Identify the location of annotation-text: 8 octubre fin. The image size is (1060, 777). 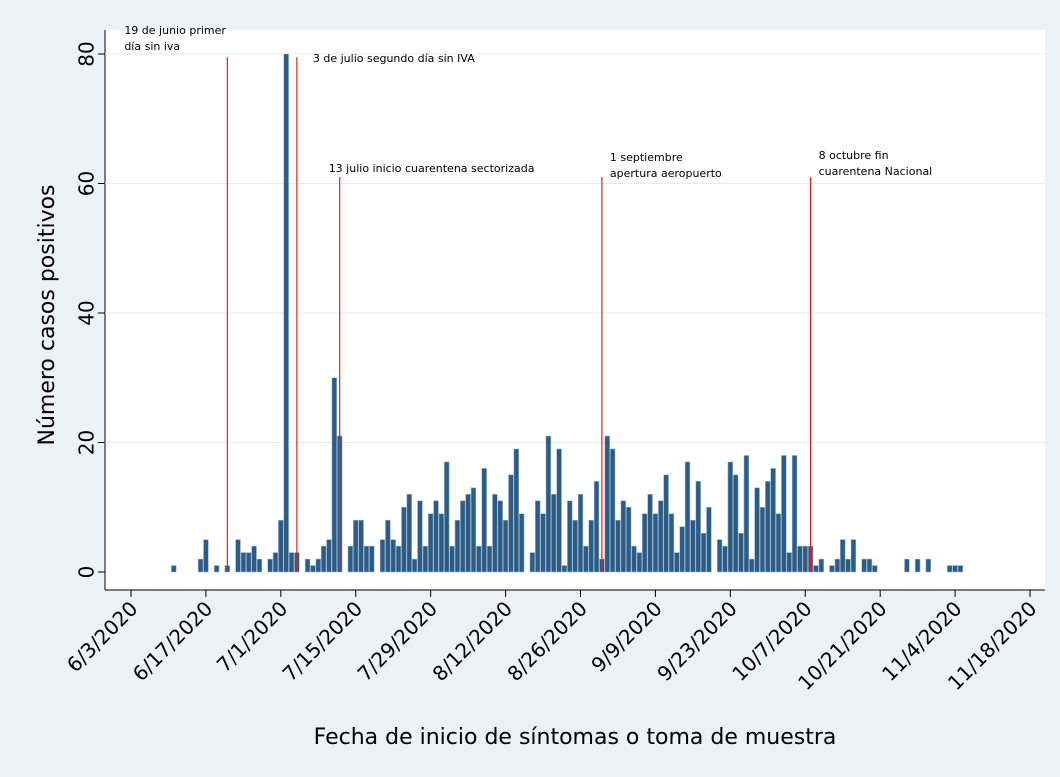
(854, 155).